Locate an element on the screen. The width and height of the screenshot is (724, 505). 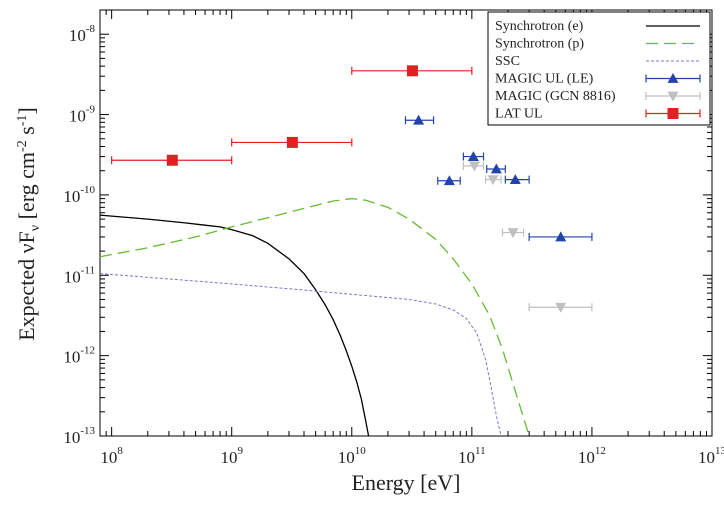
x-tick-label: 10¹³ is located at coordinates (711, 456).